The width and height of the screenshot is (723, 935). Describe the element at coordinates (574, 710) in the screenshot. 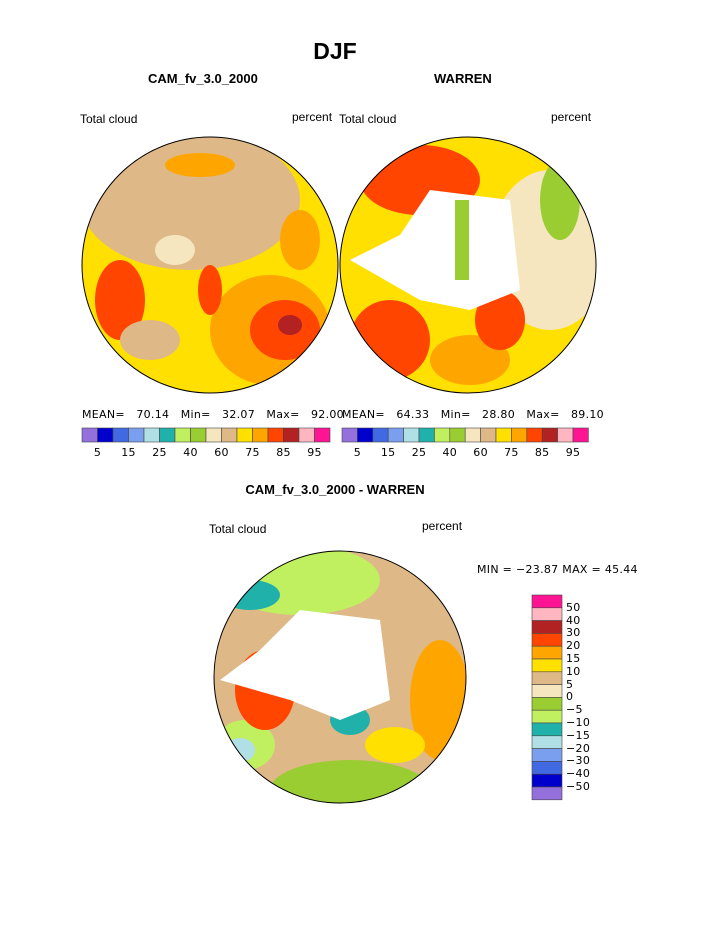

I see `colorbar-label: −5` at that location.